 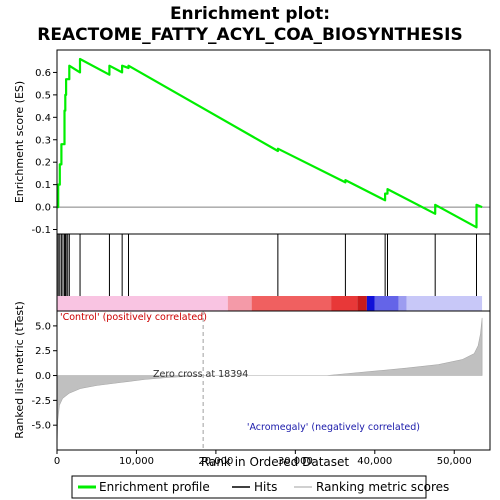 What do you see at coordinates (43, 208) in the screenshot?
I see `es-y-tick-label: 0.0` at bounding box center [43, 208].